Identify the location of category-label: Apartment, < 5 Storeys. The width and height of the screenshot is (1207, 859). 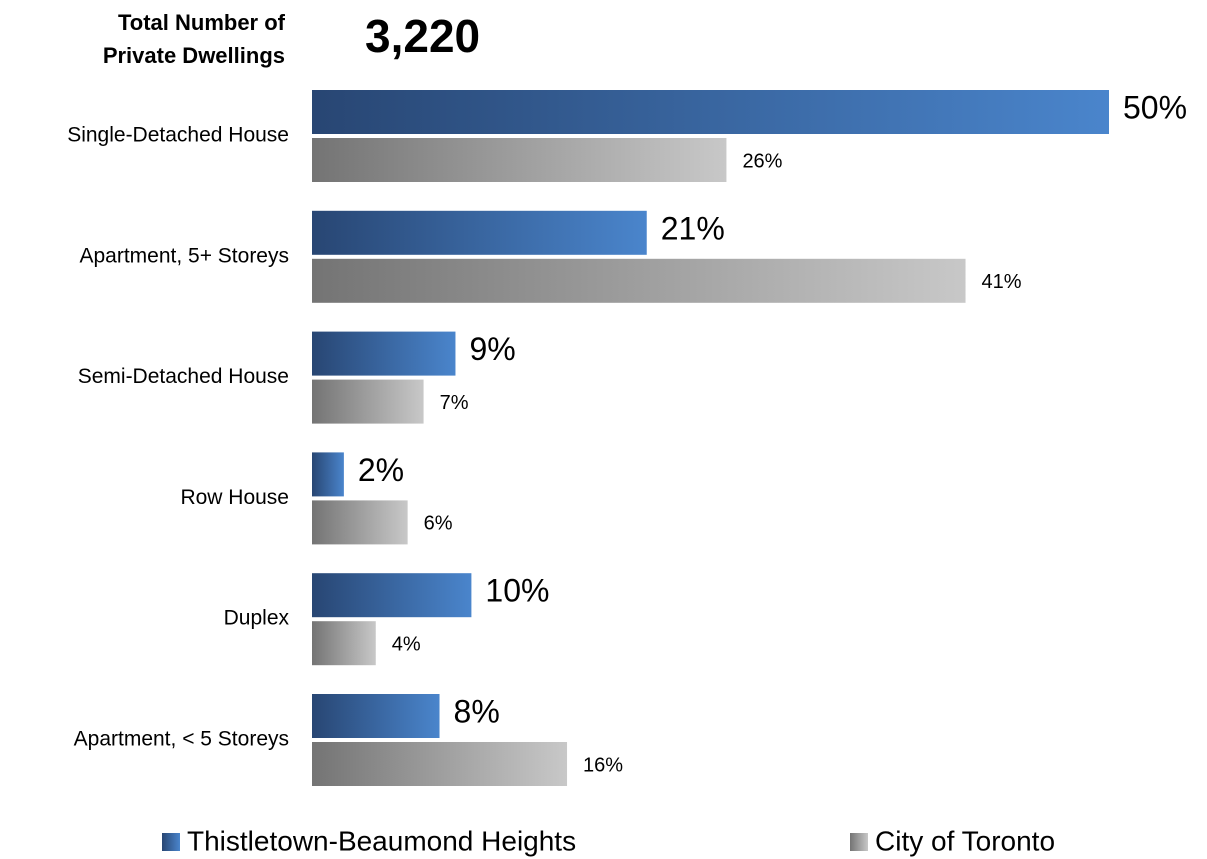
(181, 739).